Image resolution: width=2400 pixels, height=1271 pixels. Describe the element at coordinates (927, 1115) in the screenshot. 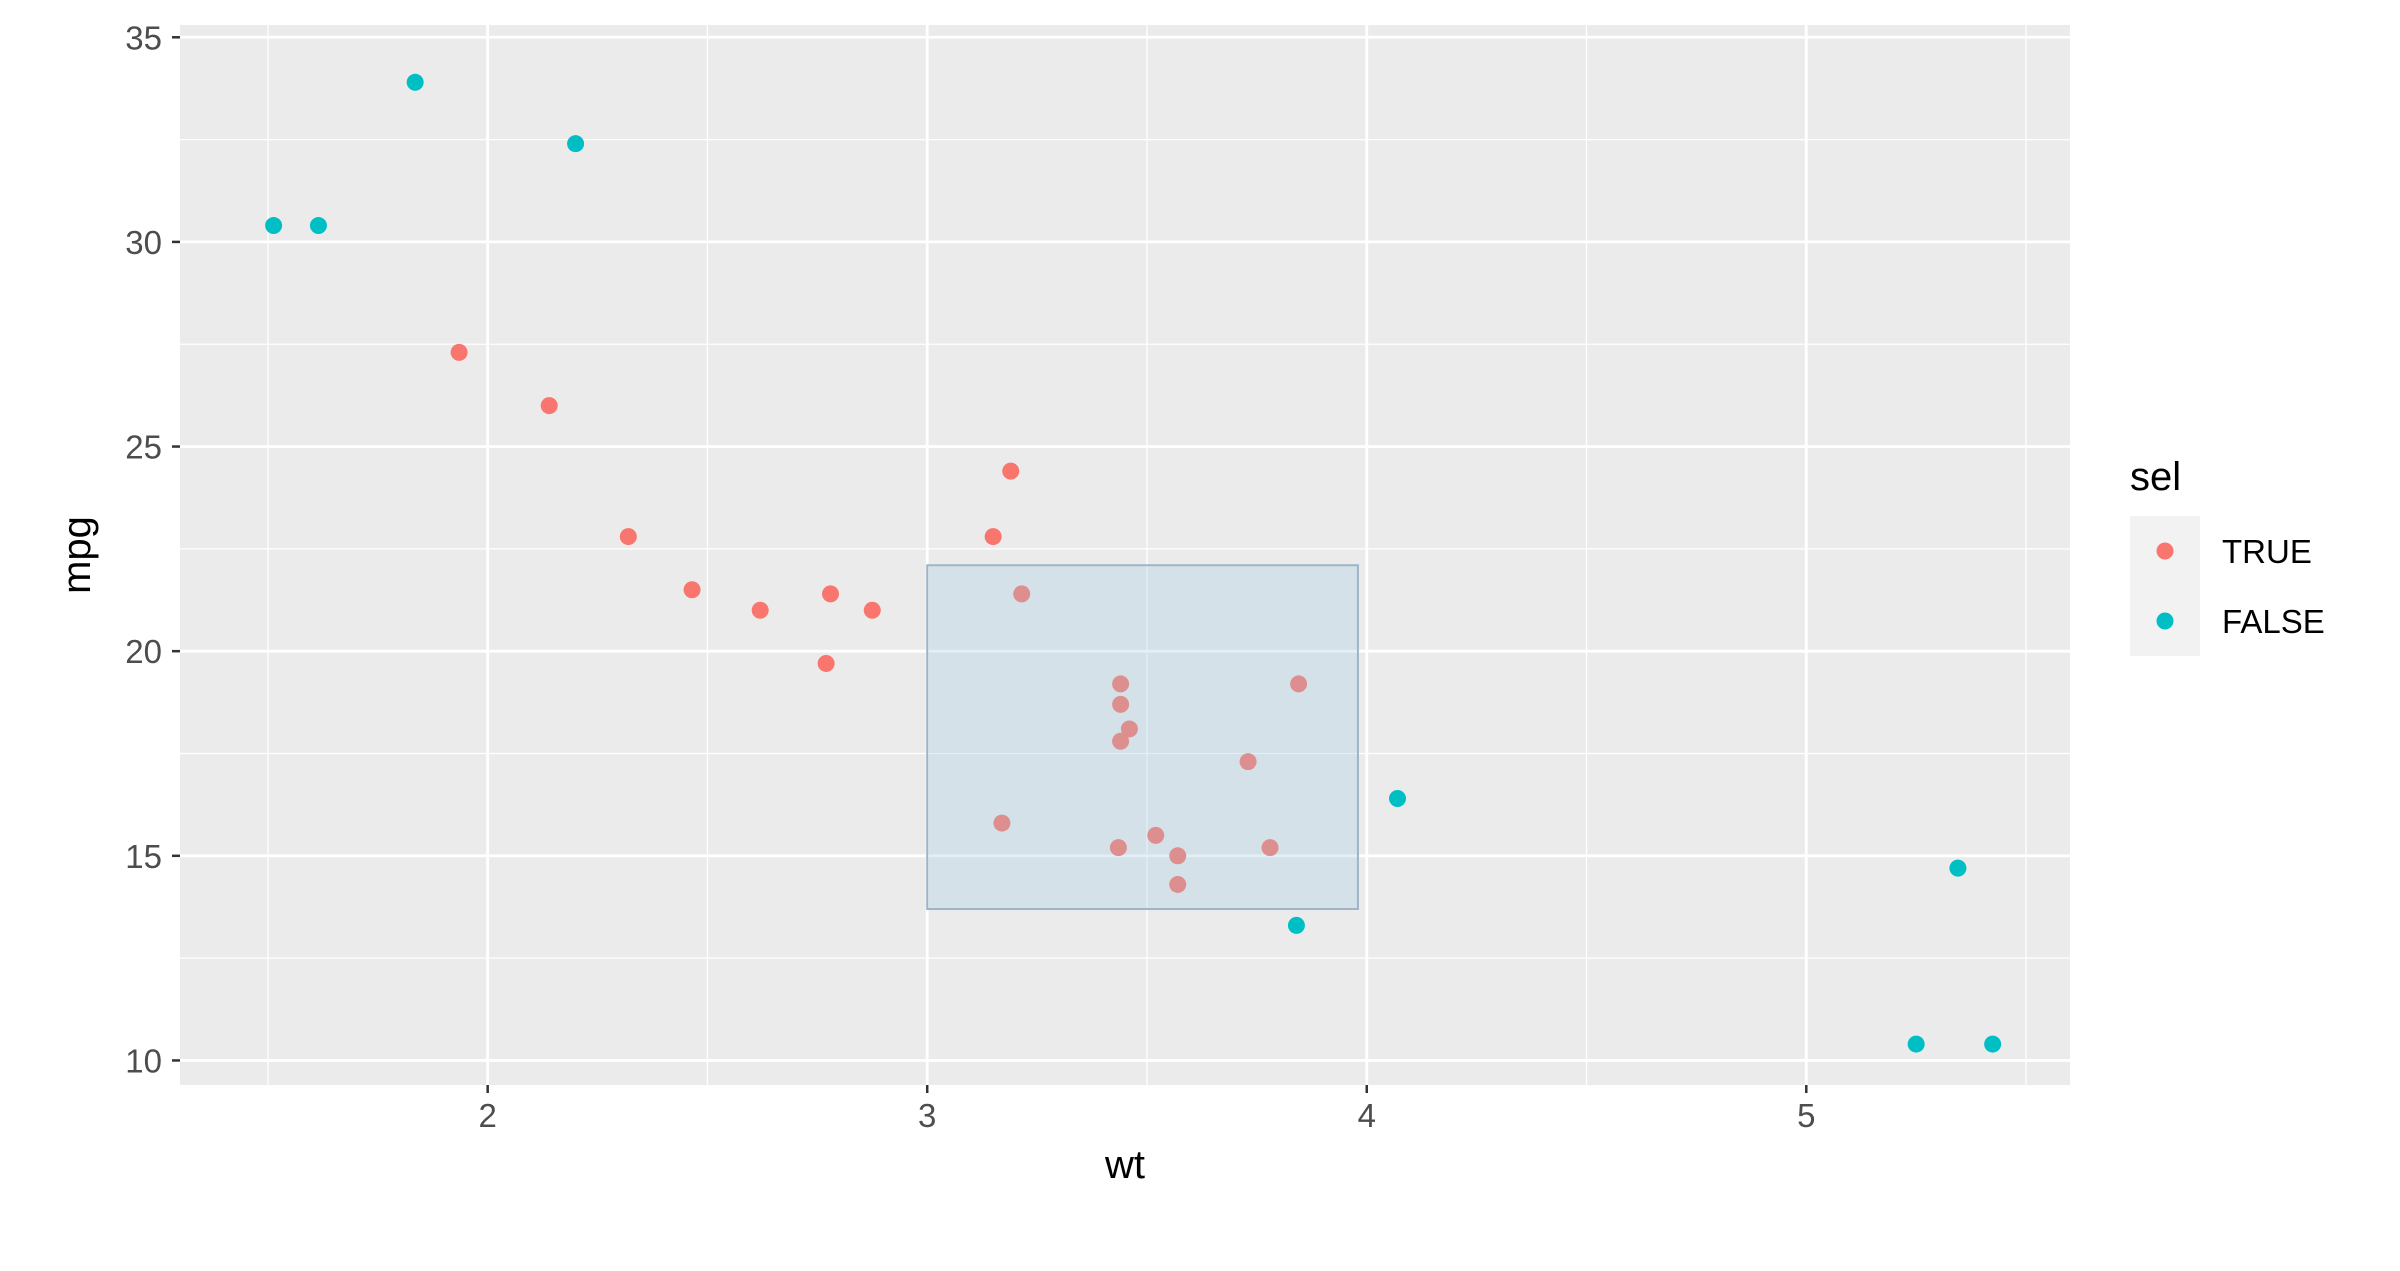

I see `x-tick-label: 3` at that location.